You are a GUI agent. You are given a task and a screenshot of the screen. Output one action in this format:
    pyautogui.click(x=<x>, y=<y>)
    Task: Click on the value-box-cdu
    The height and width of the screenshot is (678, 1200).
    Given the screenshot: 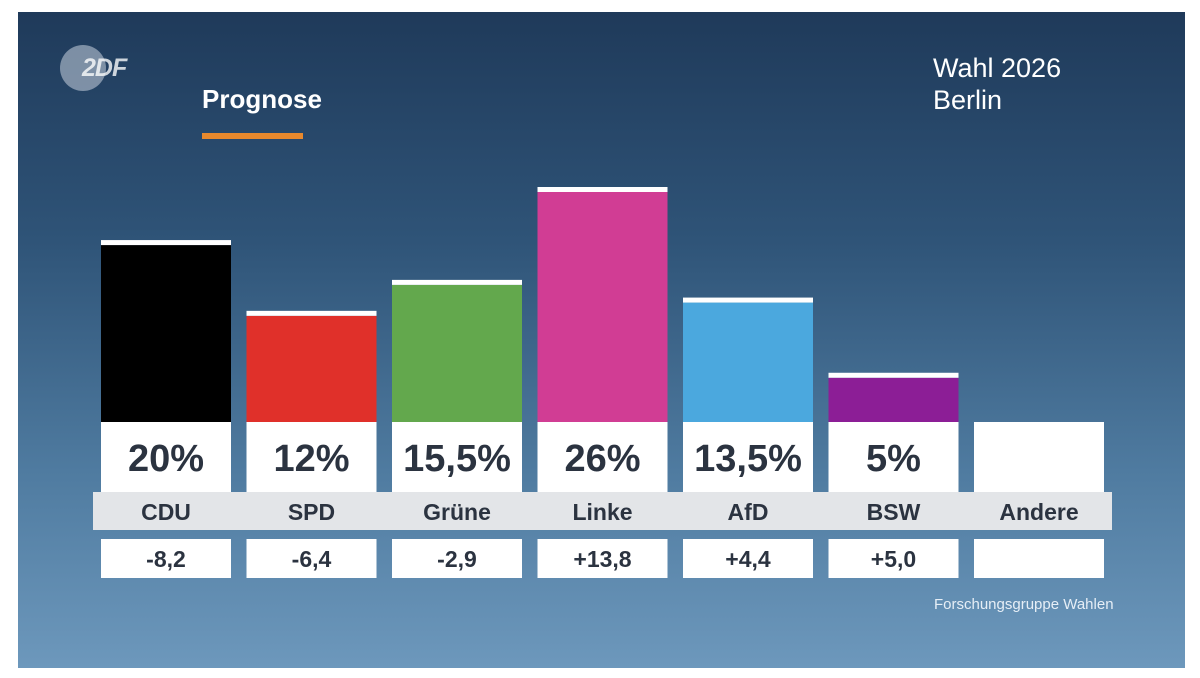 What is the action you would take?
    pyautogui.click(x=166, y=457)
    